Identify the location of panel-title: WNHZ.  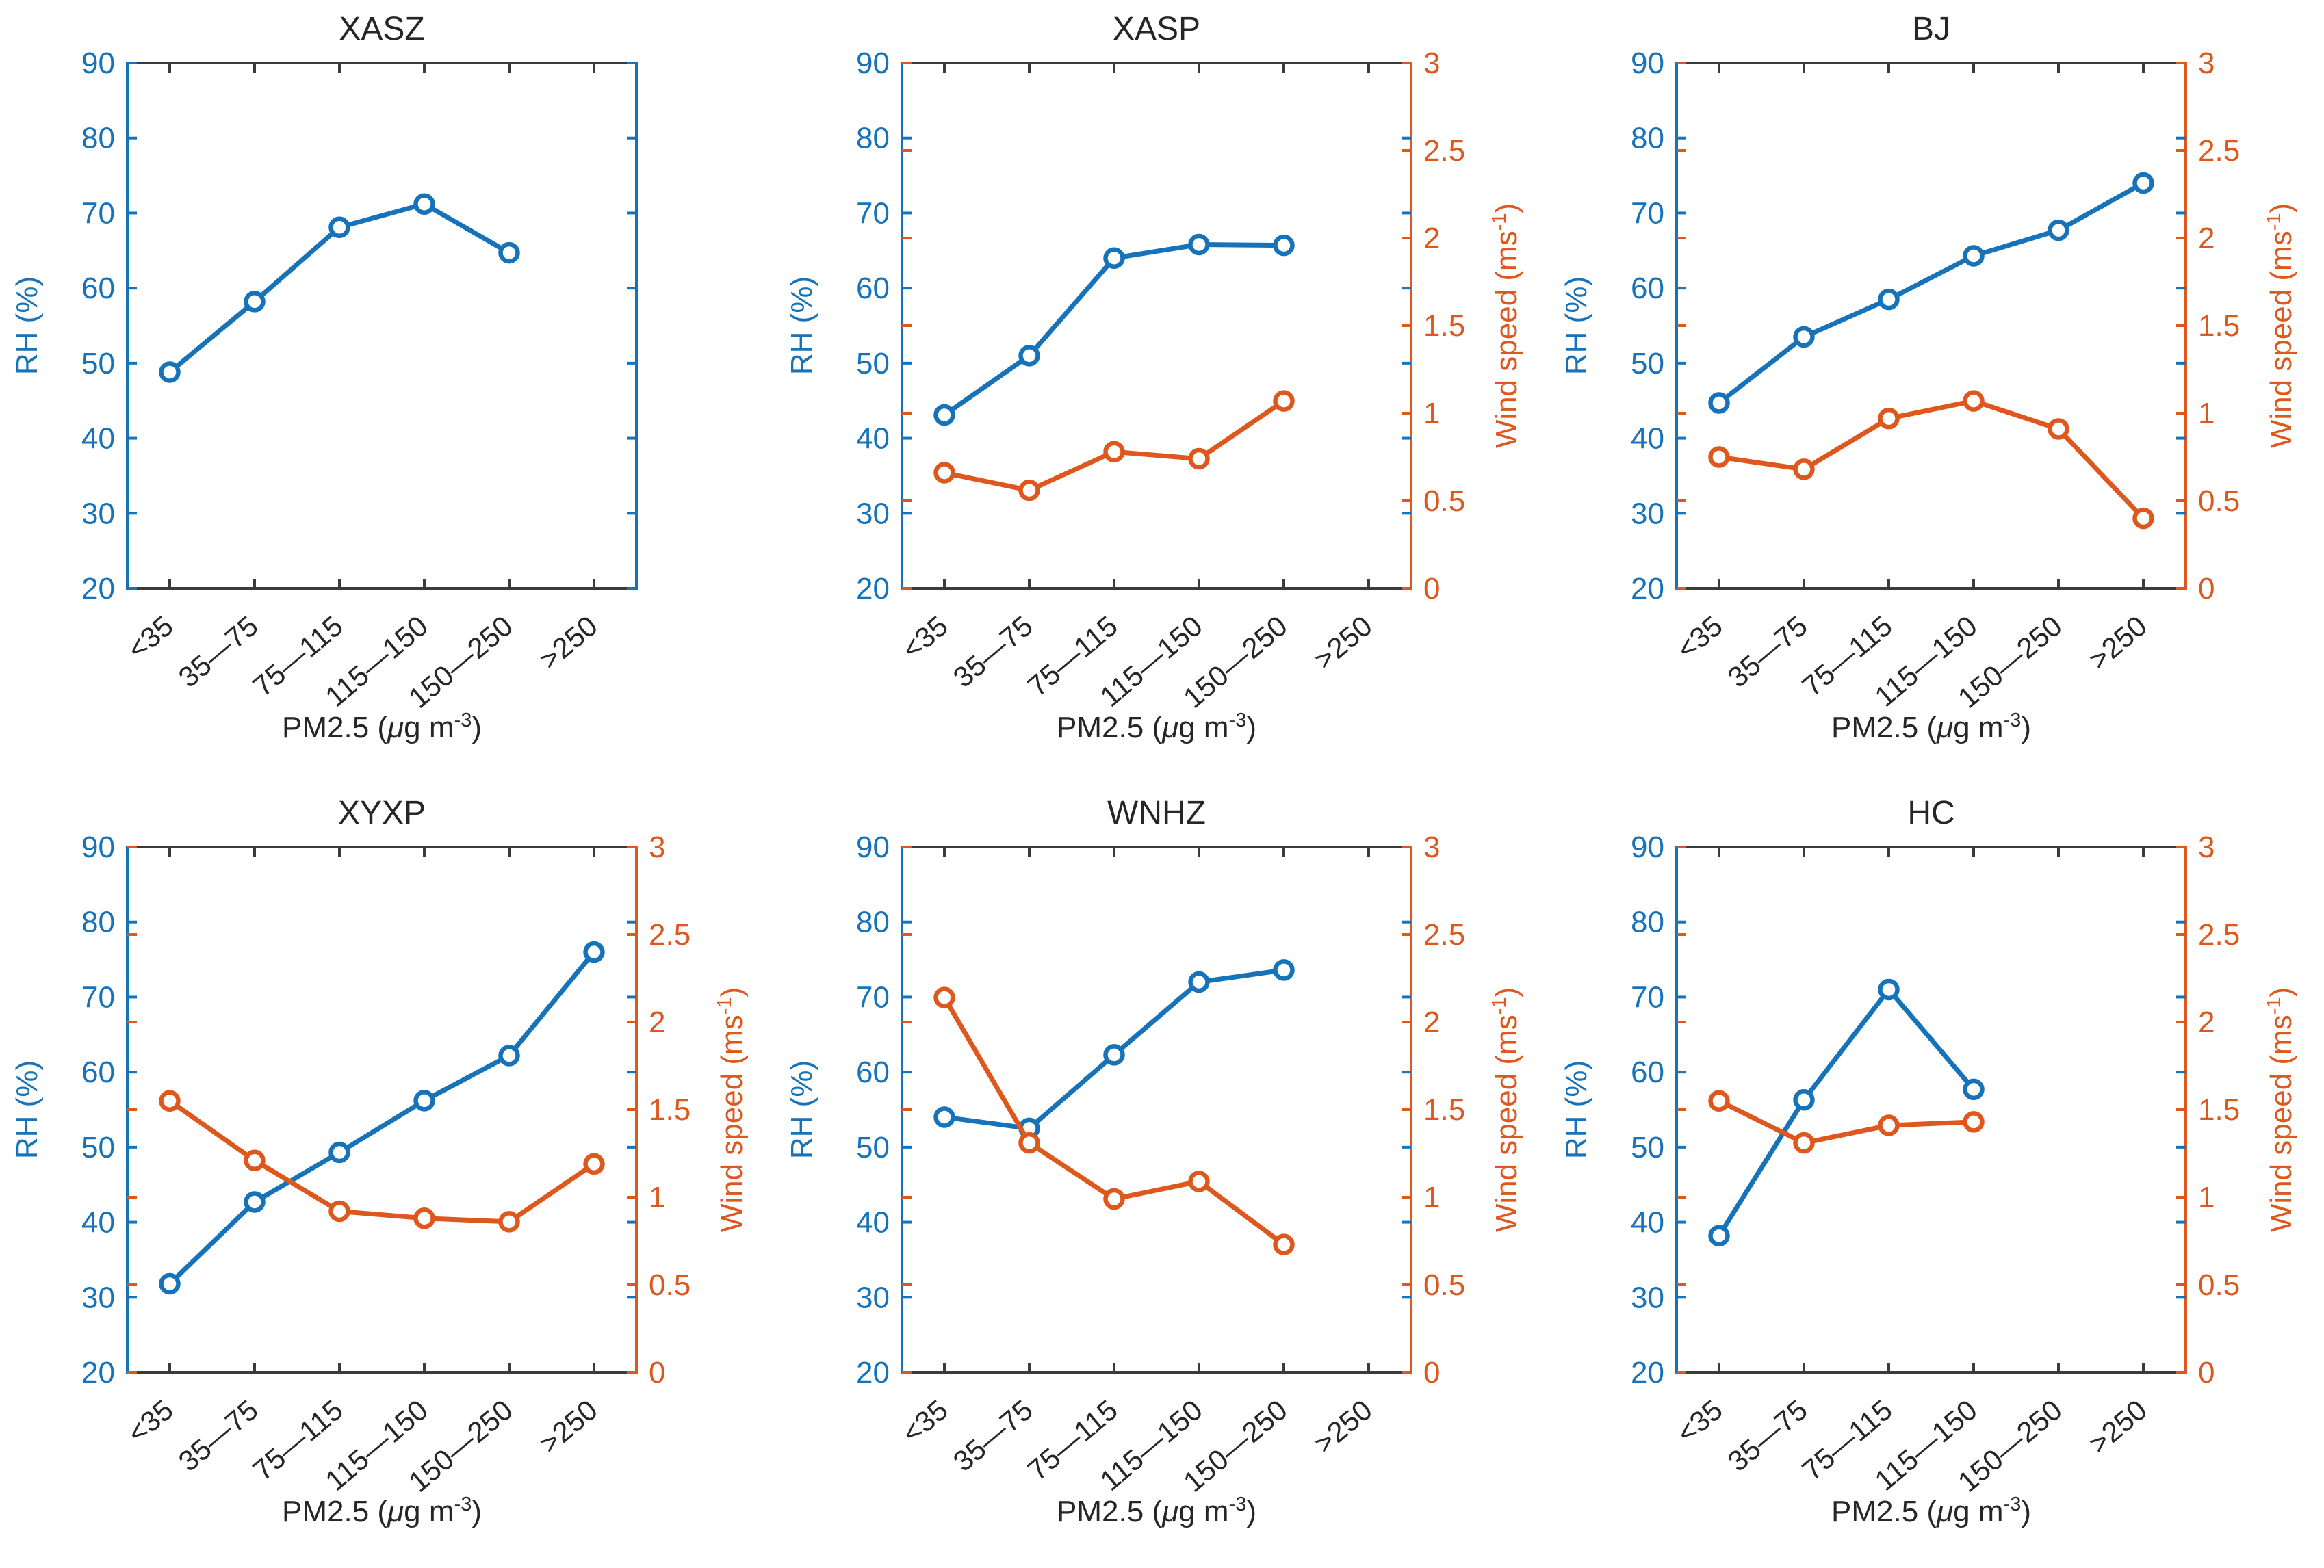
(1156, 813).